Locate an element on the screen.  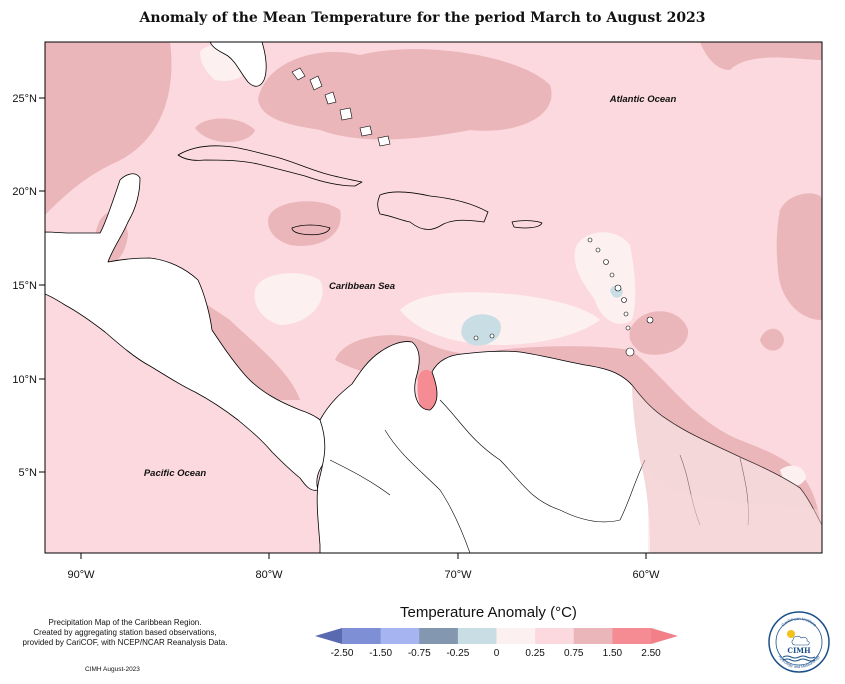
legend-tick-label: -0.25 is located at coordinates (458, 653).